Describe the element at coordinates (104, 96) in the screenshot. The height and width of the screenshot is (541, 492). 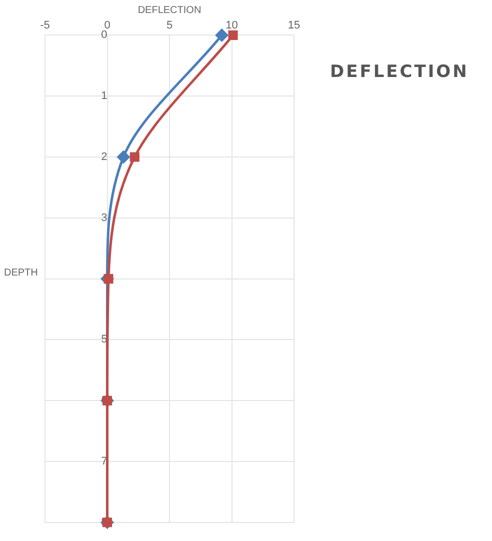
I see `y-tick-label: 1` at that location.